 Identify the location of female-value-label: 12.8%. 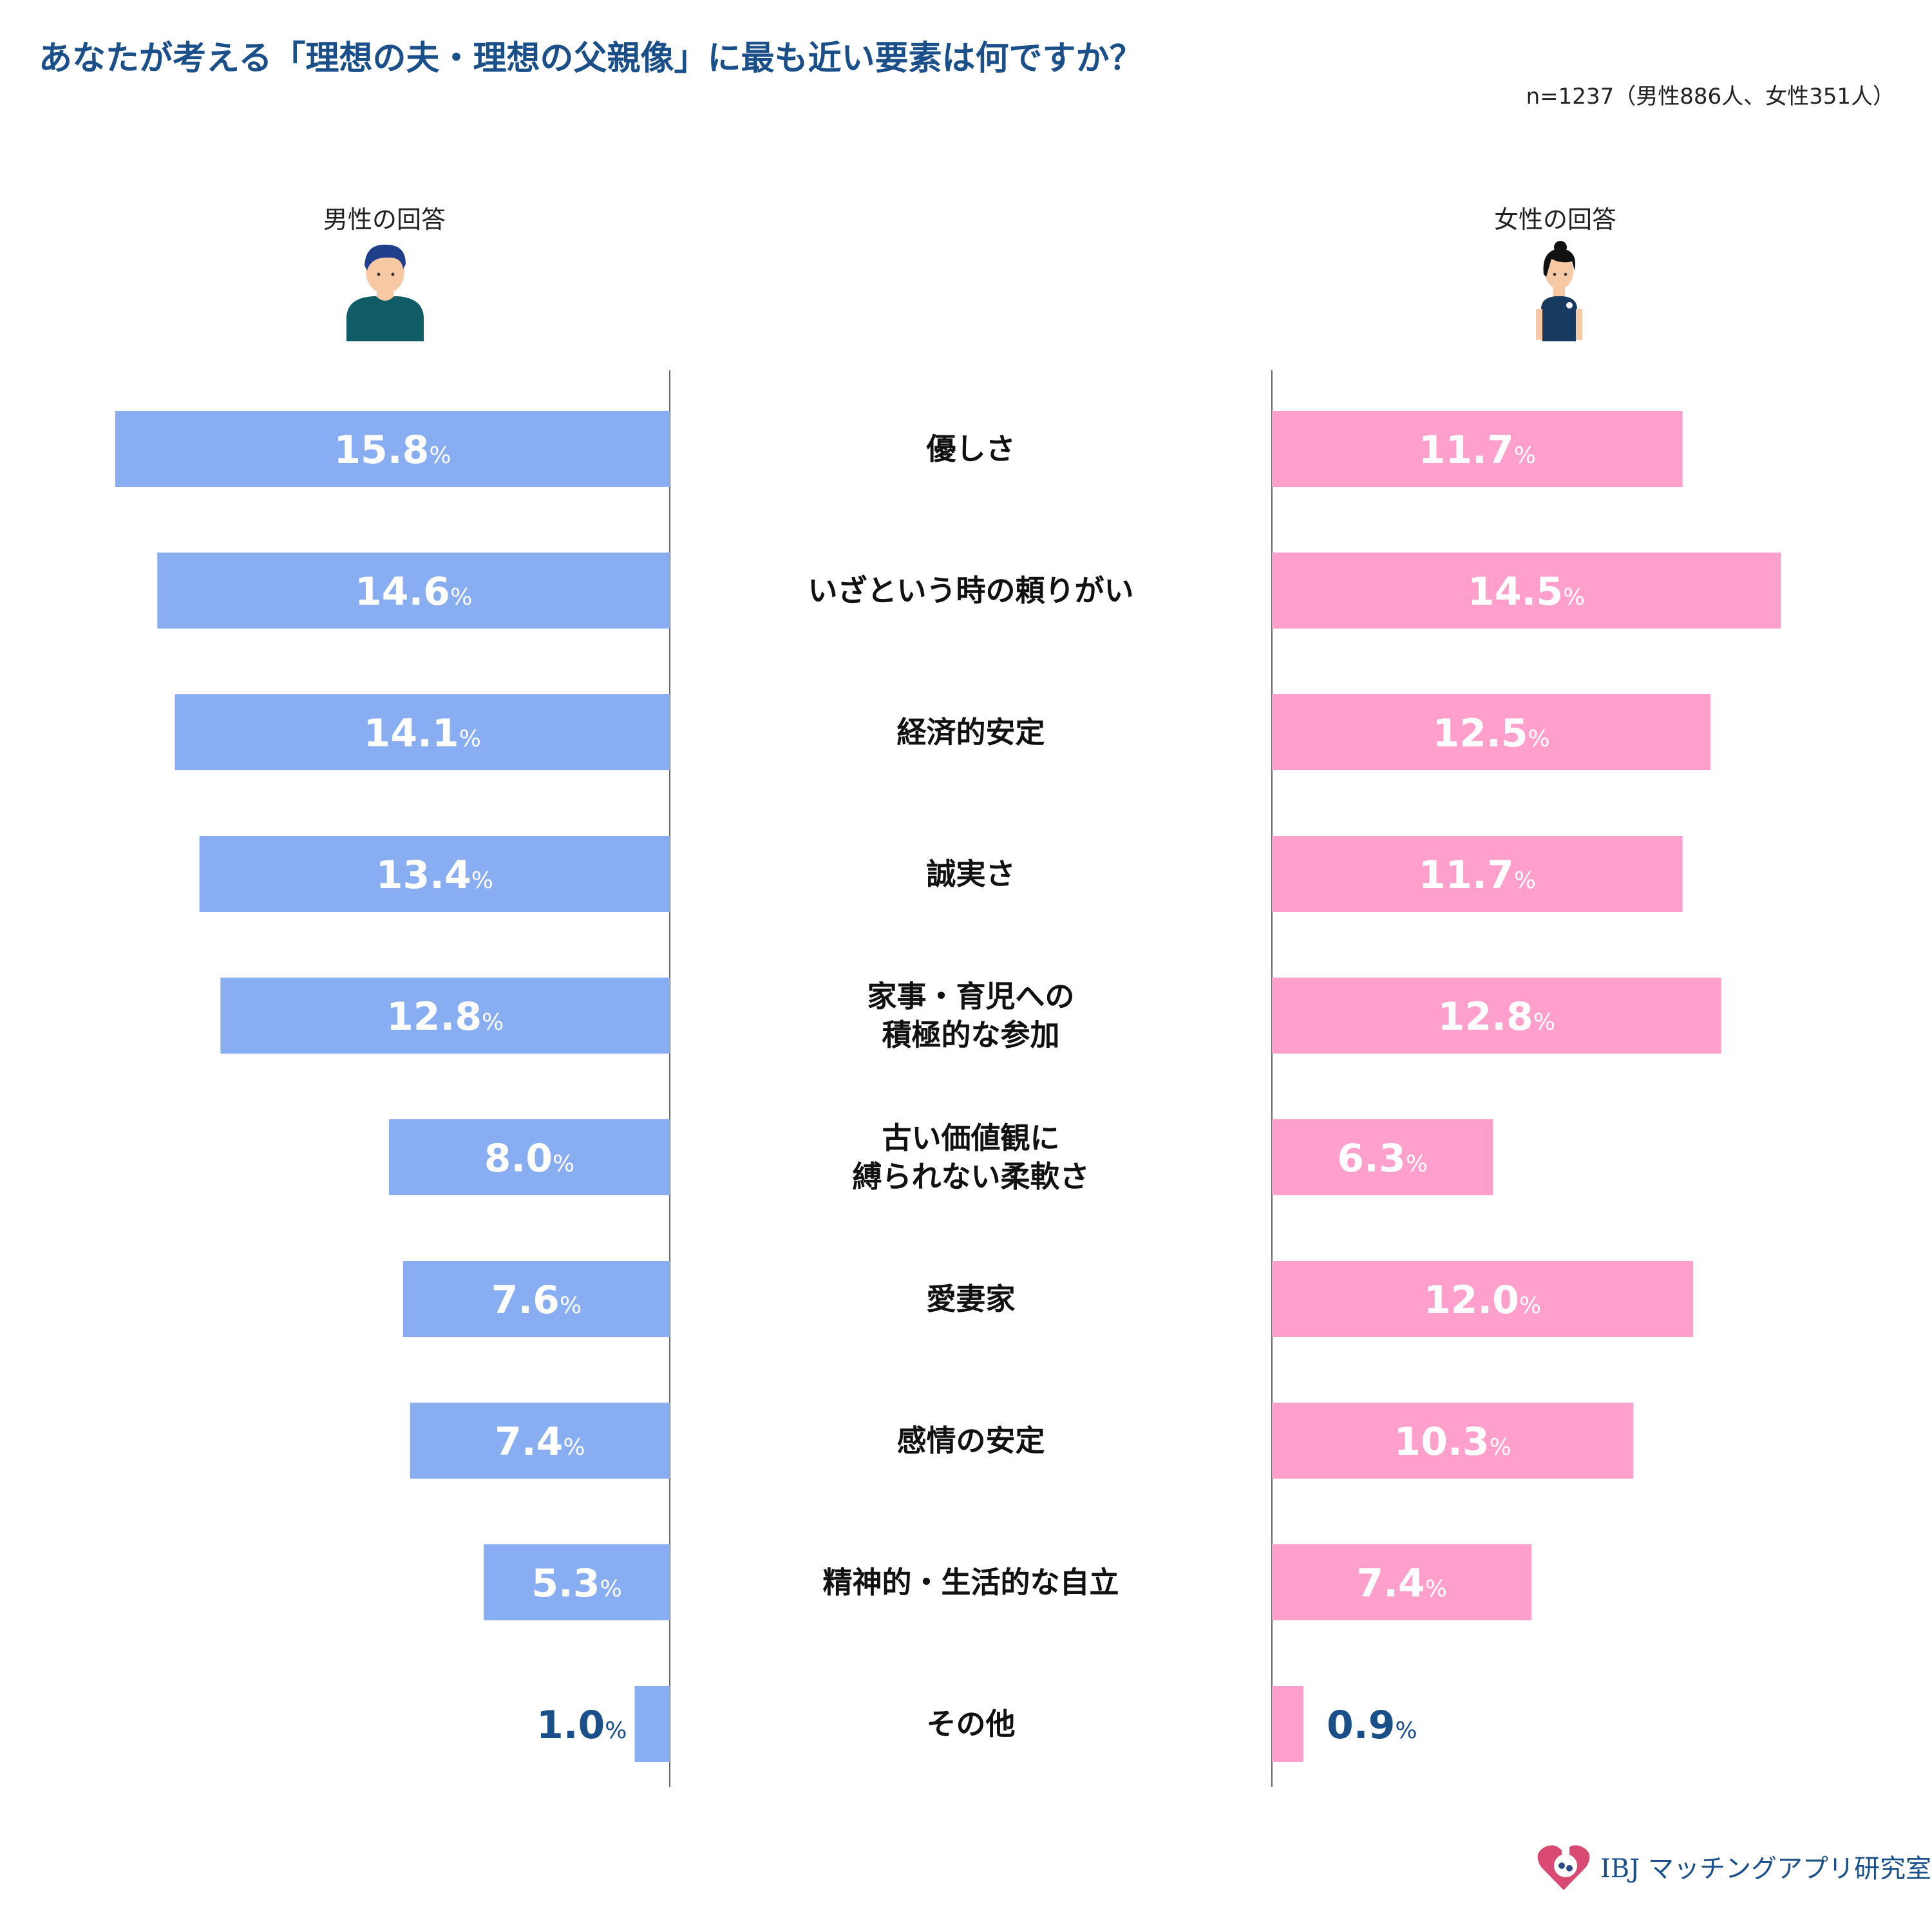
(1496, 1016).